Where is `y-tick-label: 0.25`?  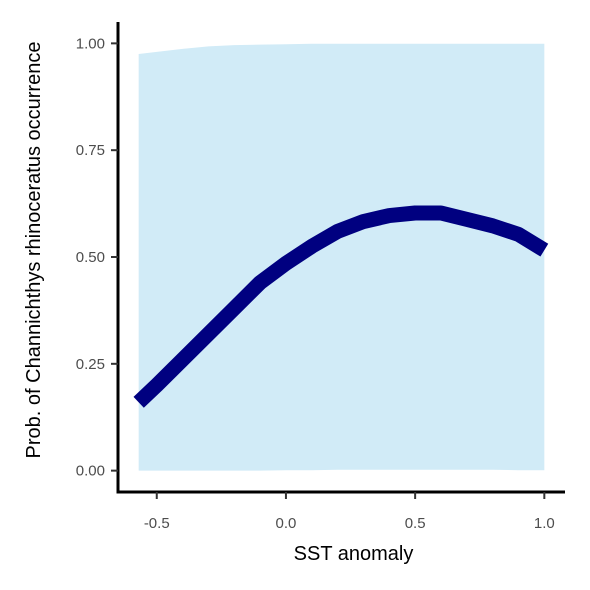 y-tick-label: 0.25 is located at coordinates (90, 364).